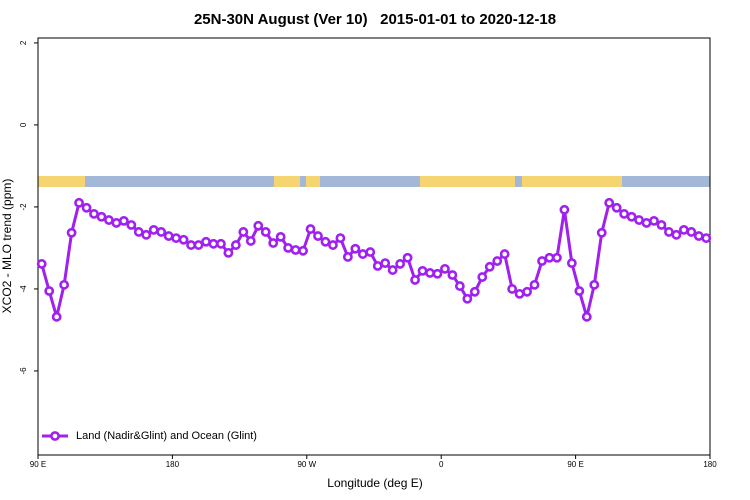 The width and height of the screenshot is (750, 500). What do you see at coordinates (23, 207) in the screenshot?
I see `y-tick-label: -2` at bounding box center [23, 207].